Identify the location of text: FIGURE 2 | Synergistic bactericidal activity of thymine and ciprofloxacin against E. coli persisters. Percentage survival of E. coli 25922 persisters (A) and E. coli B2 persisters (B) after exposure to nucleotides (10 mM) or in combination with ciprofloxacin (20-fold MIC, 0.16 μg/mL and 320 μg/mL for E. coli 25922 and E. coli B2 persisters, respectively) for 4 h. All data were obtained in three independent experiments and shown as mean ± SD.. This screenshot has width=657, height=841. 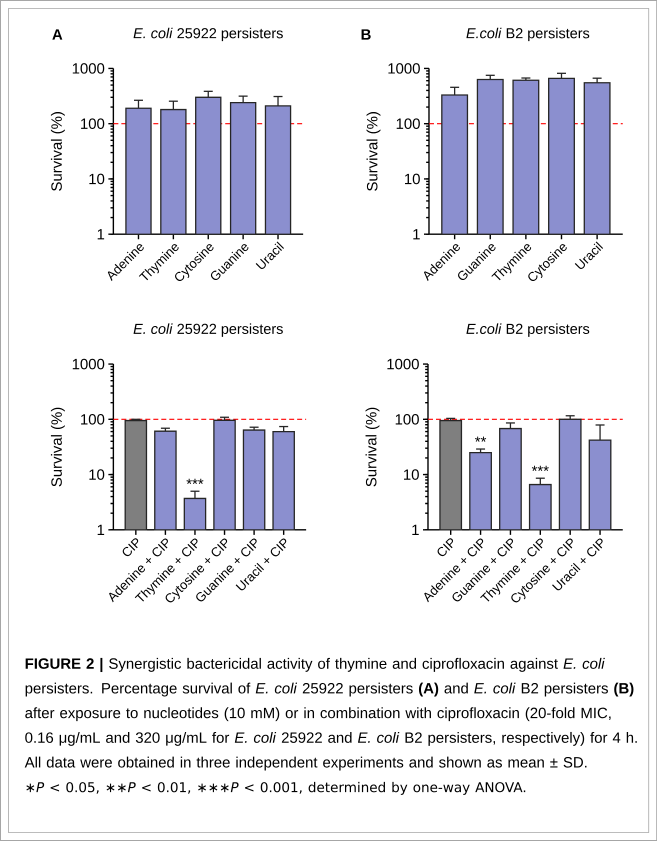
(330, 714).